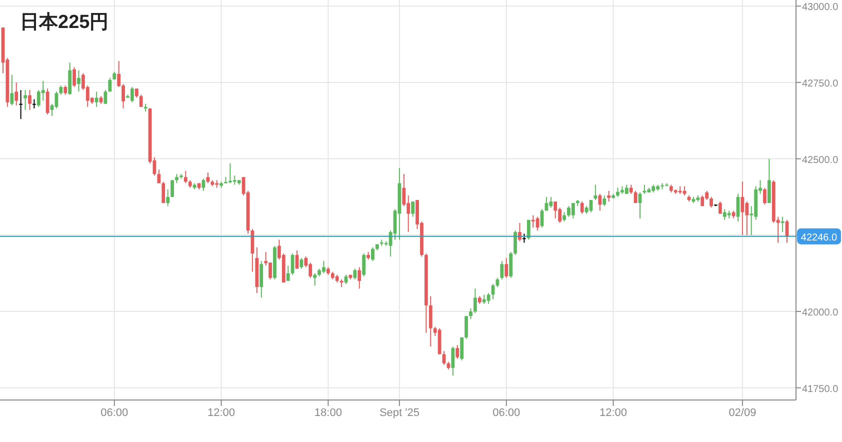 The image size is (842, 442). Describe the element at coordinates (742, 413) in the screenshot. I see `x-tick-label: 02/09` at that location.